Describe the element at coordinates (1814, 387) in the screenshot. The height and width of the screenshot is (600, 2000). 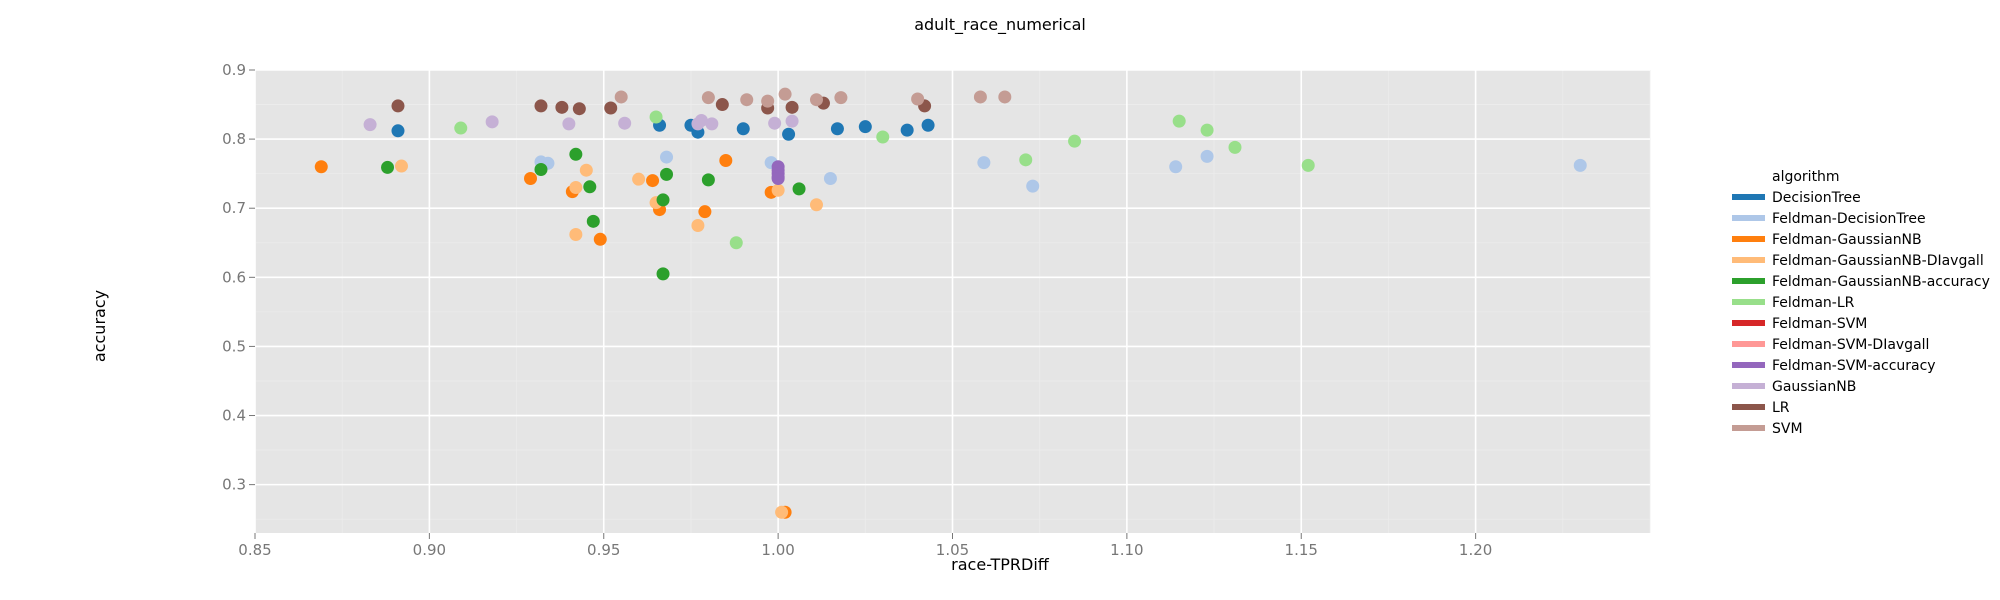
I see `legend-label: GaussianNB` at that location.